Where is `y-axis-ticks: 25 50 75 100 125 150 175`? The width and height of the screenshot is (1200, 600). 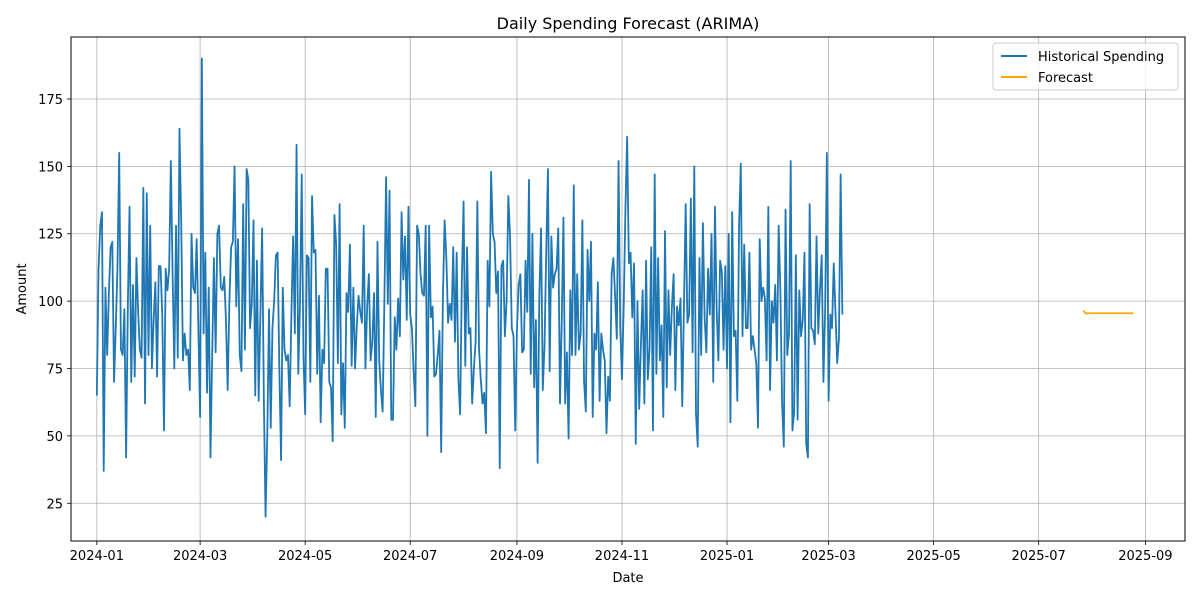 y-axis-ticks: 25 50 75 100 125 150 175 is located at coordinates (54, 302).